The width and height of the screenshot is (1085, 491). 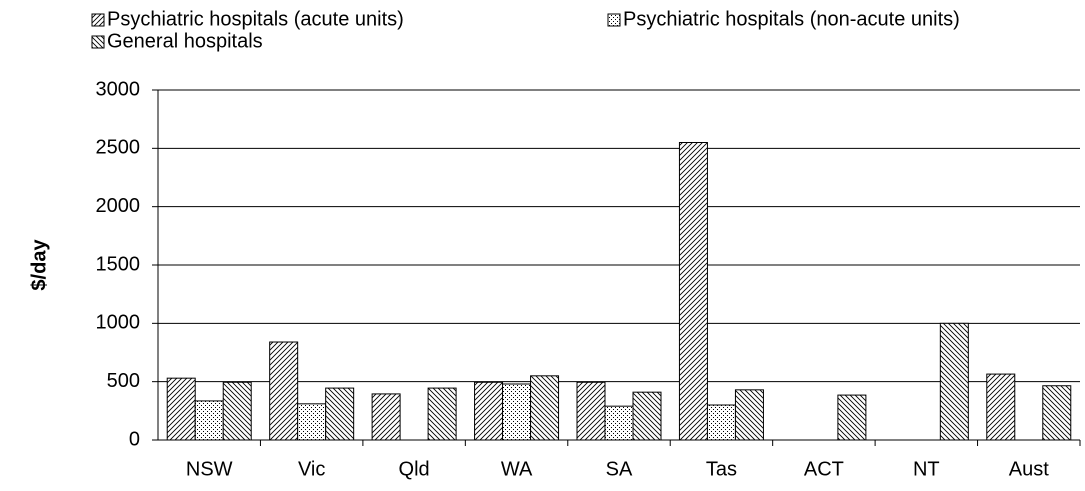 What do you see at coordinates (517, 469) in the screenshot?
I see `x-tick-label: WA` at bounding box center [517, 469].